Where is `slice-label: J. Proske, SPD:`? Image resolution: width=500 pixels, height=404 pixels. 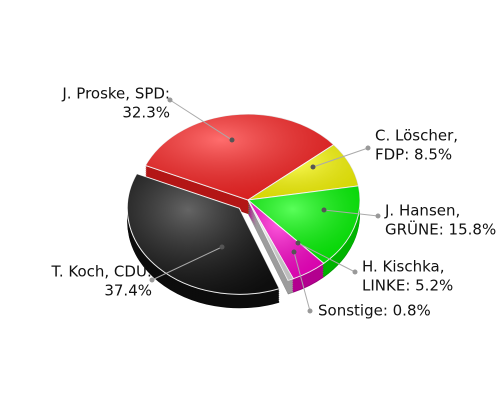
slice-label: J. Proske, SPD: is located at coordinates (115, 94).